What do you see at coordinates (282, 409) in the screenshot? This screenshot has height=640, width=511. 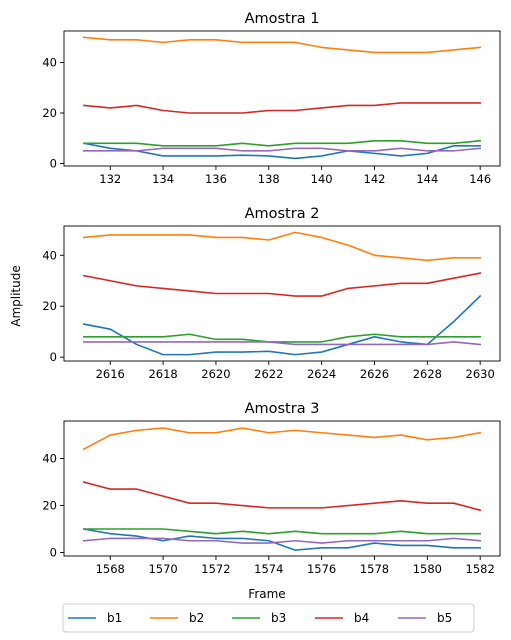 I see `panel-3-title: Amostra 3` at bounding box center [282, 409].